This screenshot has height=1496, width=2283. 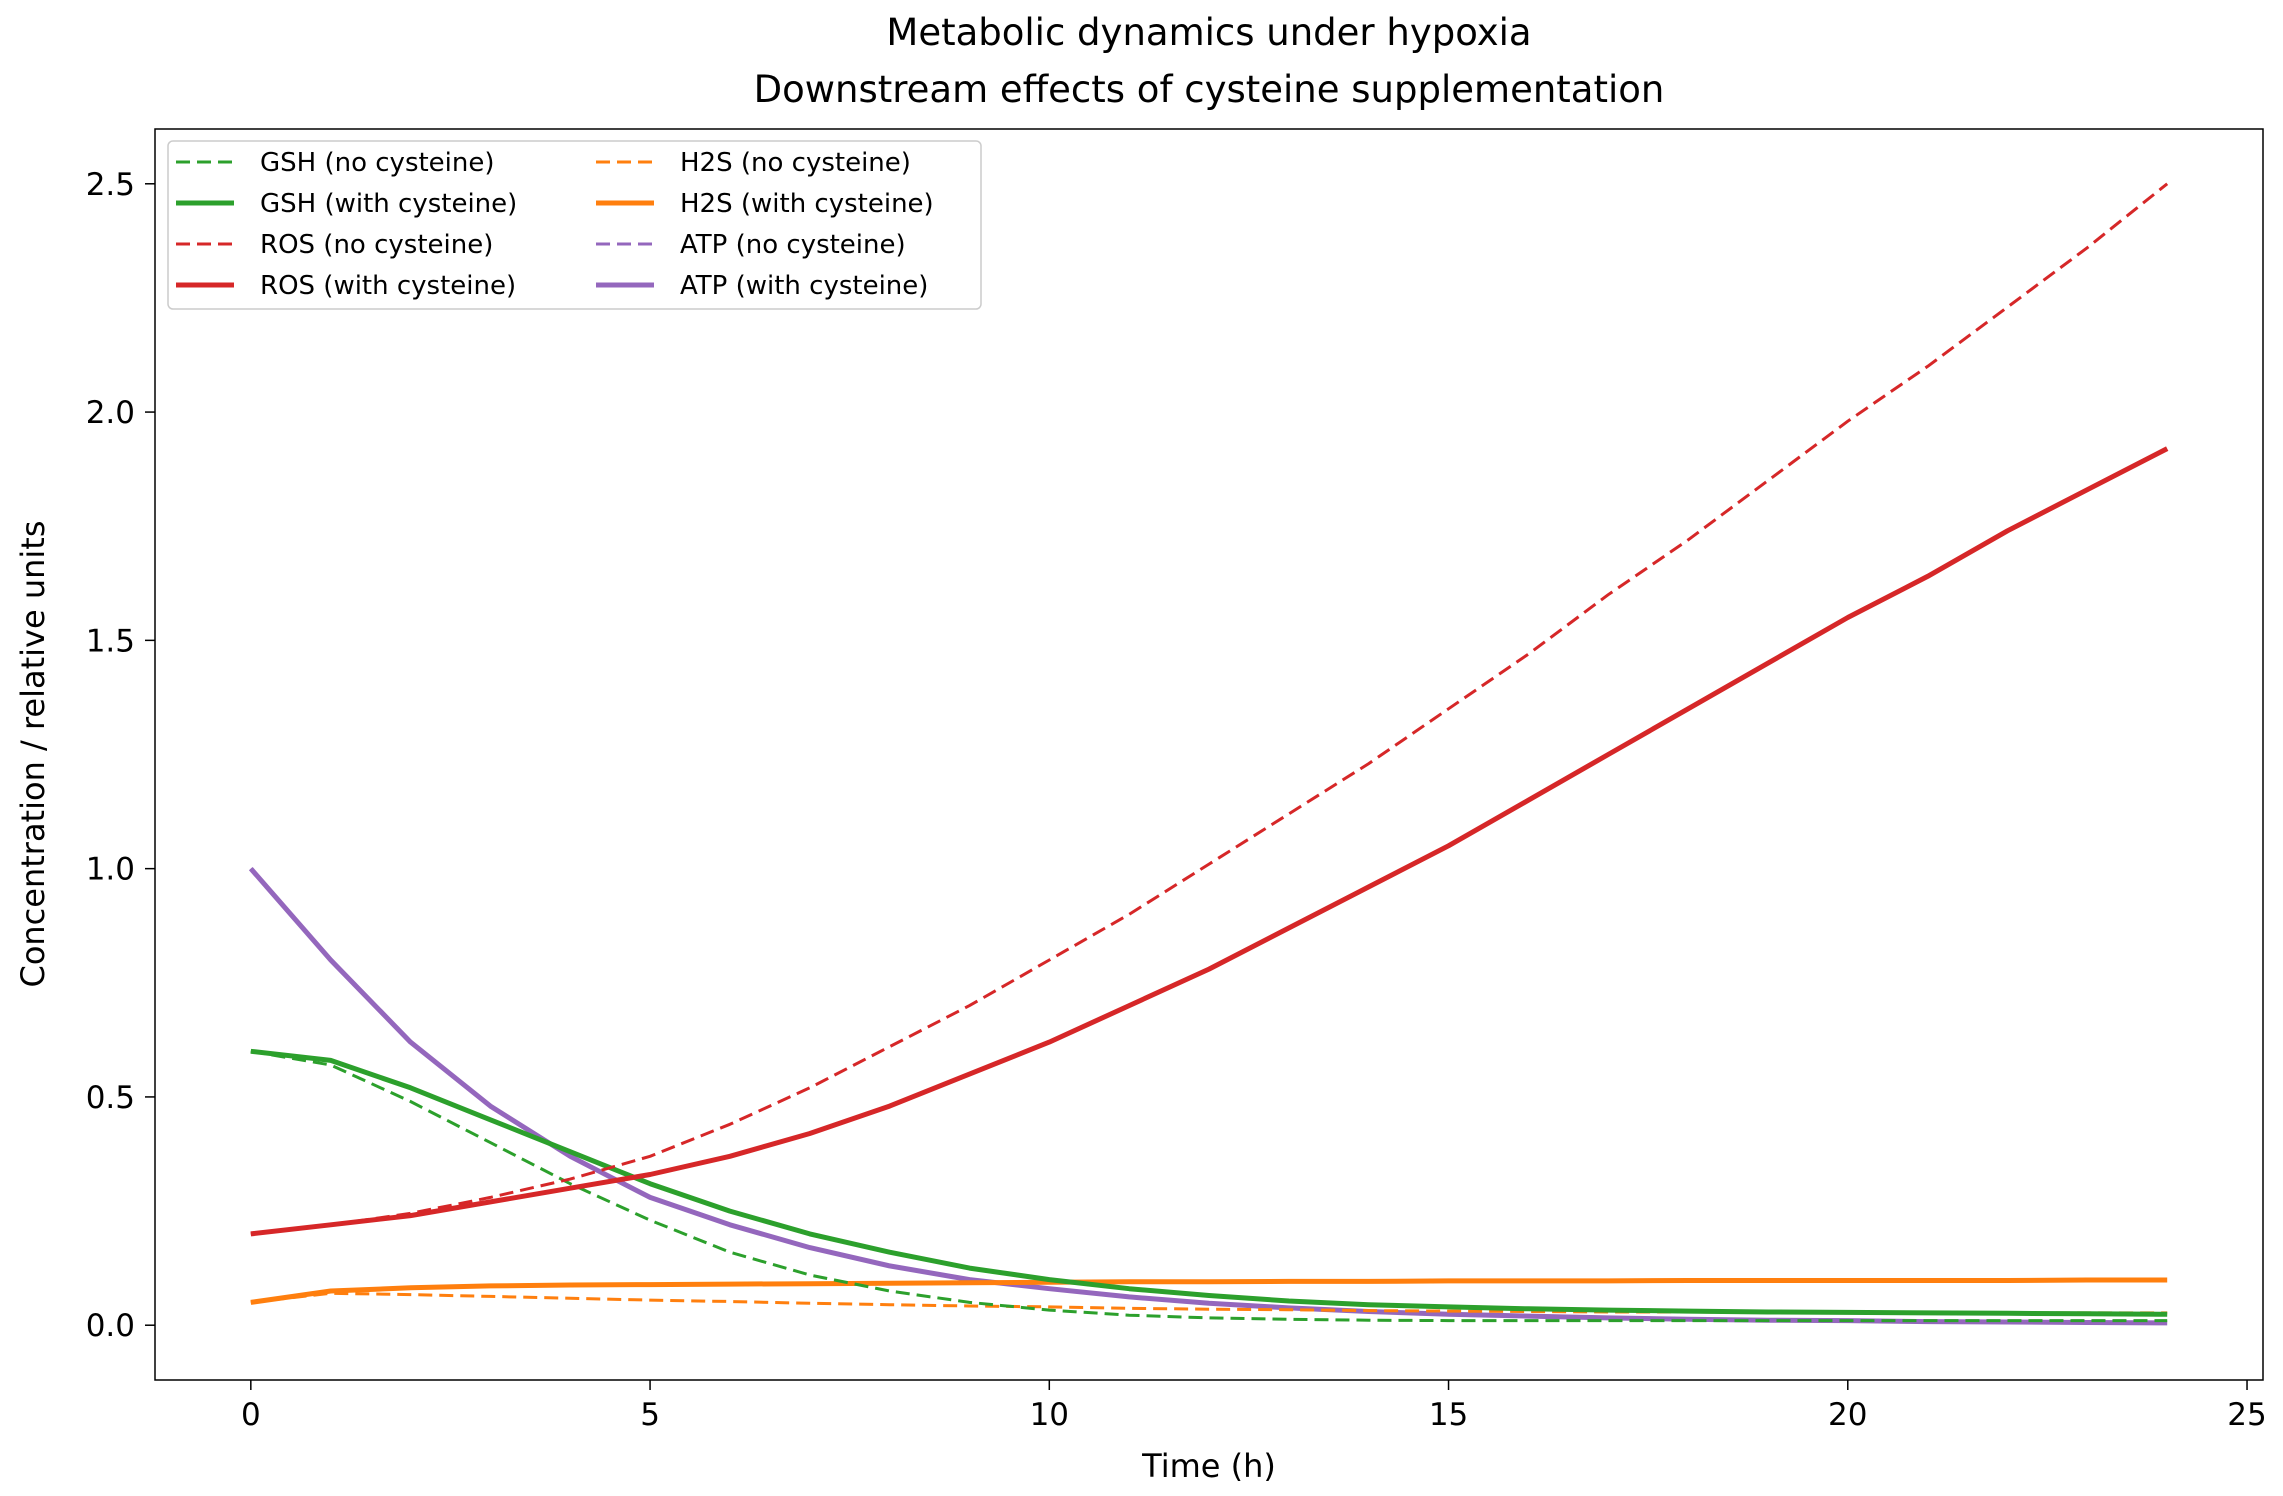 What do you see at coordinates (1049, 1415) in the screenshot?
I see `x-tick-label: 10` at bounding box center [1049, 1415].